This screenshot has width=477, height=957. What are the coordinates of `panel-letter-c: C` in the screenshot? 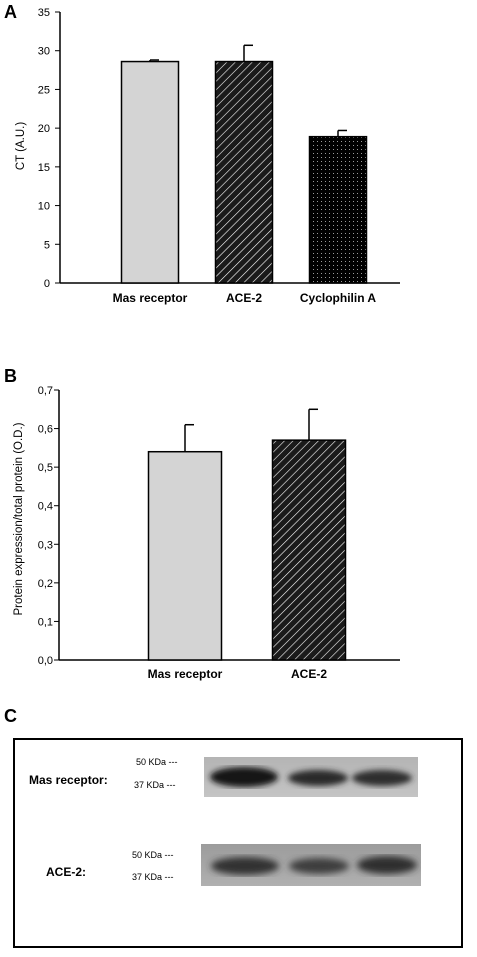 It's located at (10, 716).